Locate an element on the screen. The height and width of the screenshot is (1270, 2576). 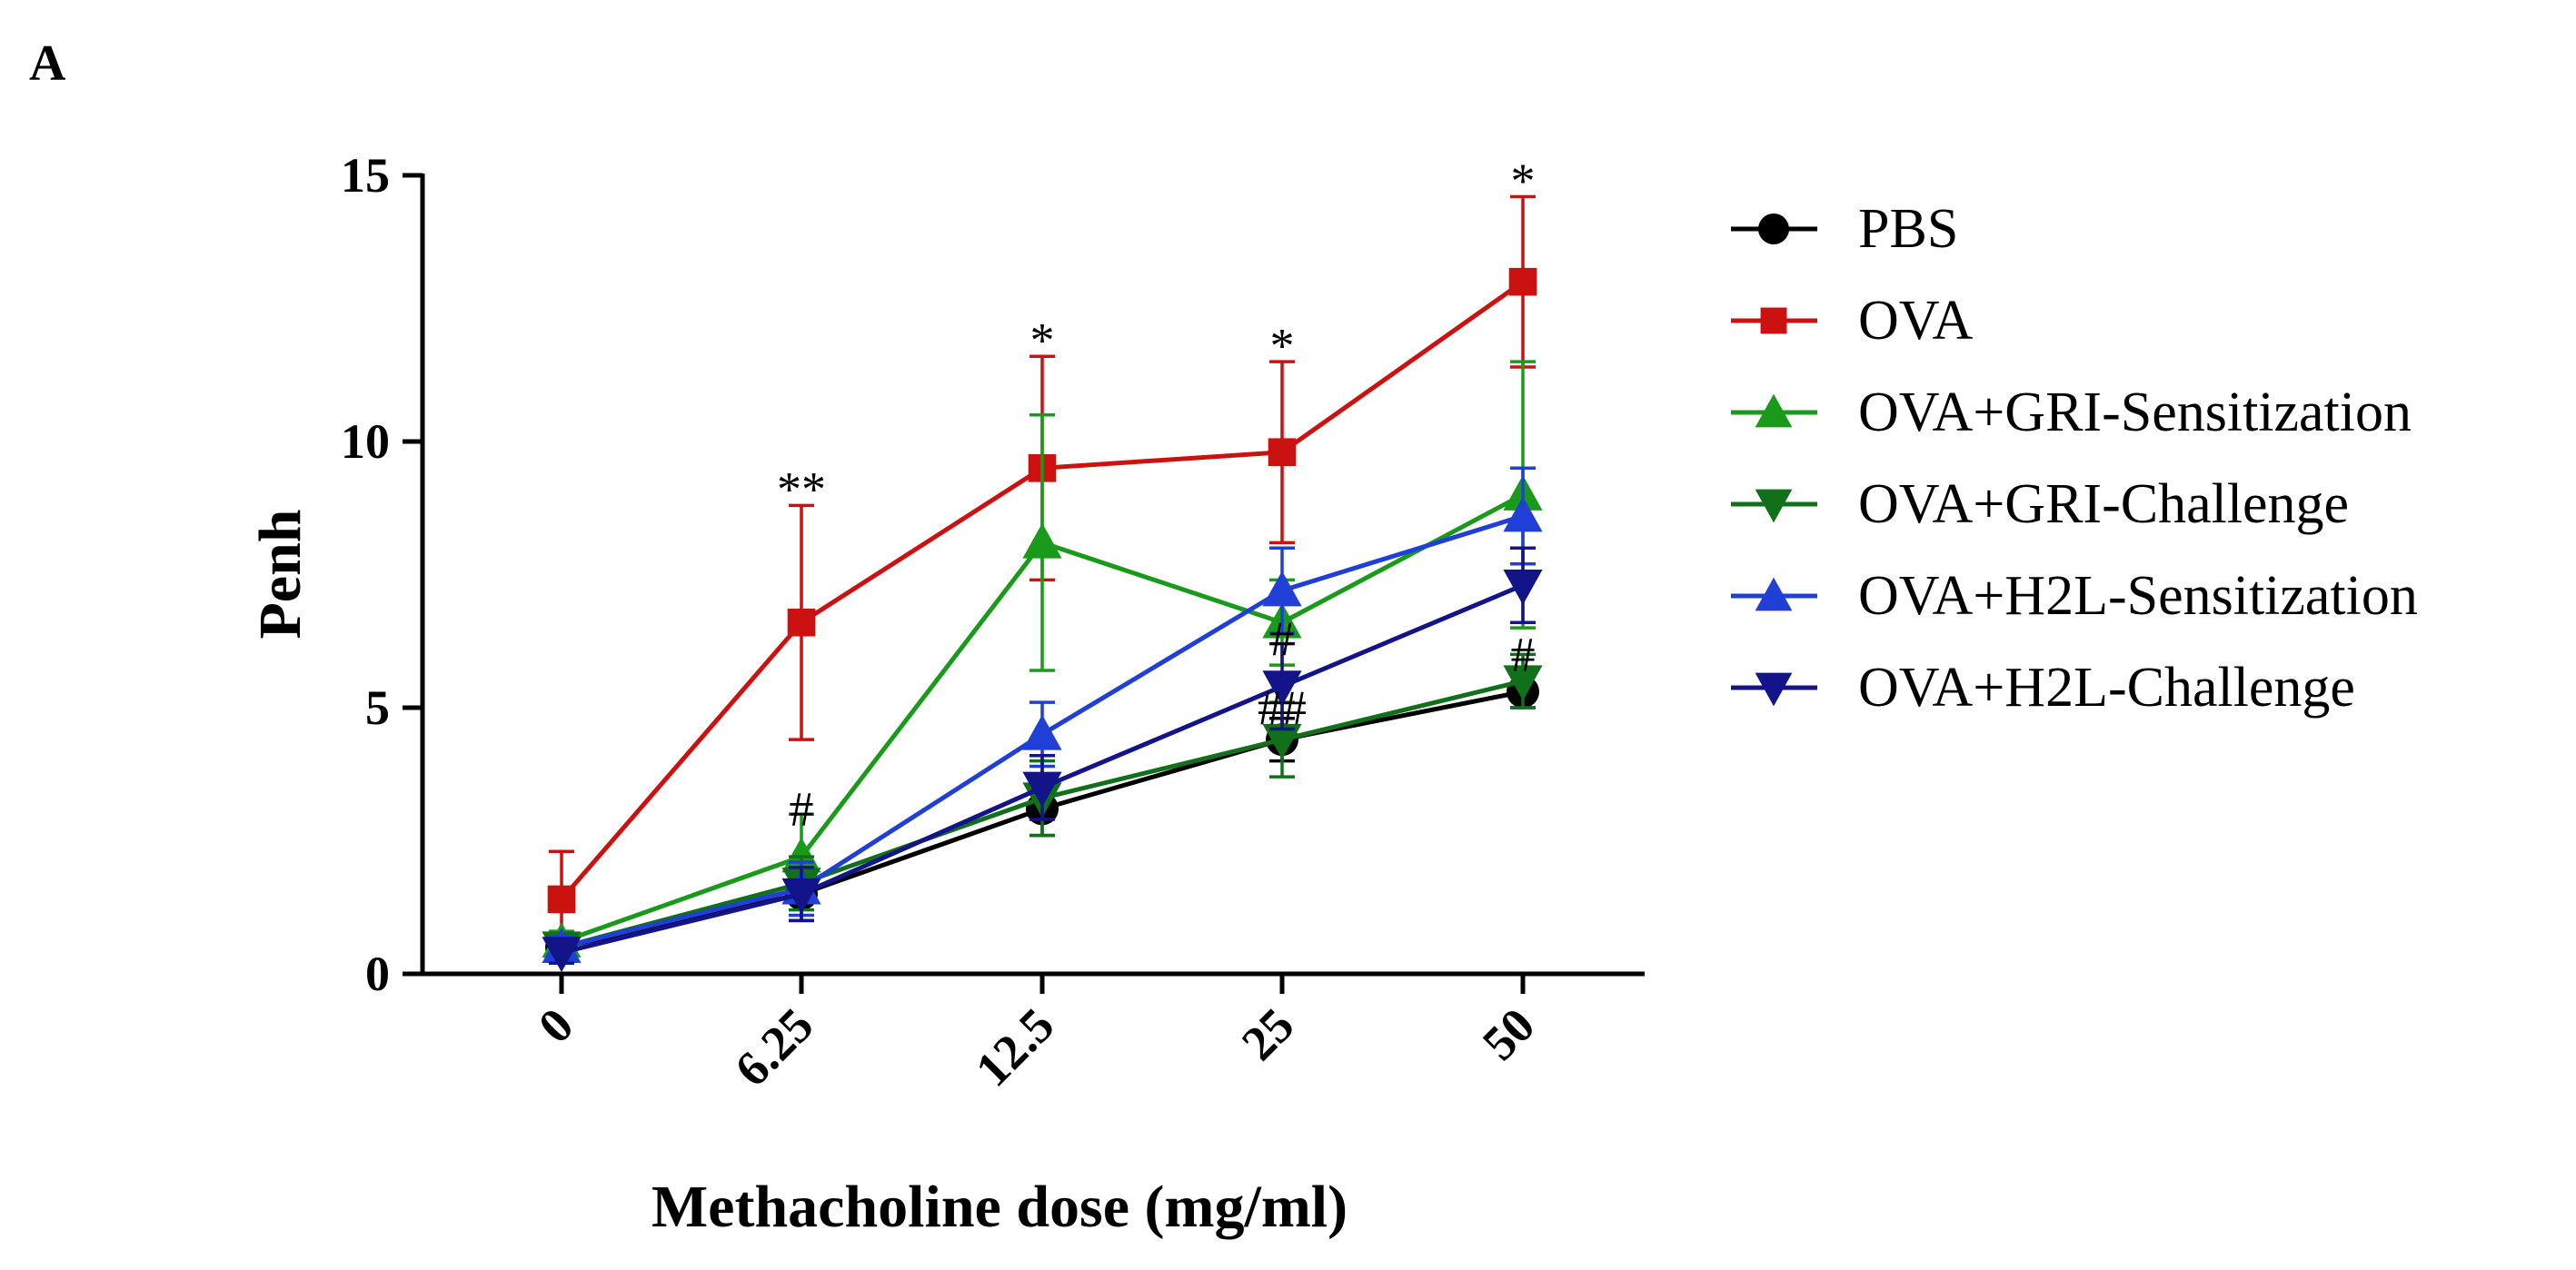
legend-label: OVA+H2L-Sensitization is located at coordinates (2138, 596).